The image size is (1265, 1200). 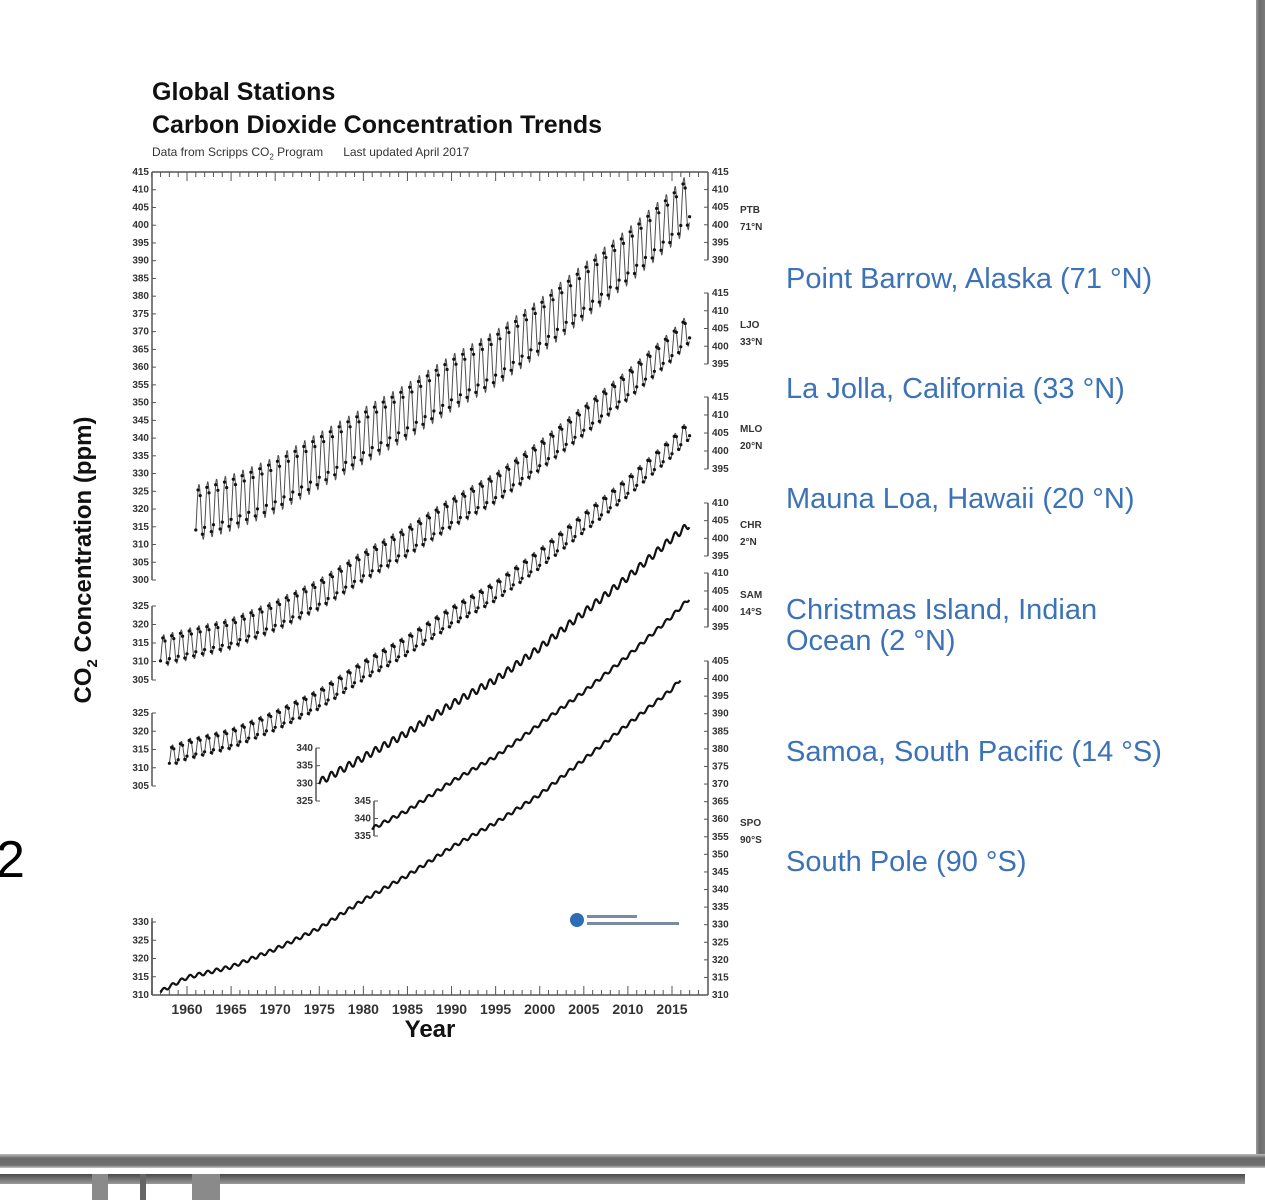 What do you see at coordinates (632, 1161) in the screenshot?
I see `page-separator` at bounding box center [632, 1161].